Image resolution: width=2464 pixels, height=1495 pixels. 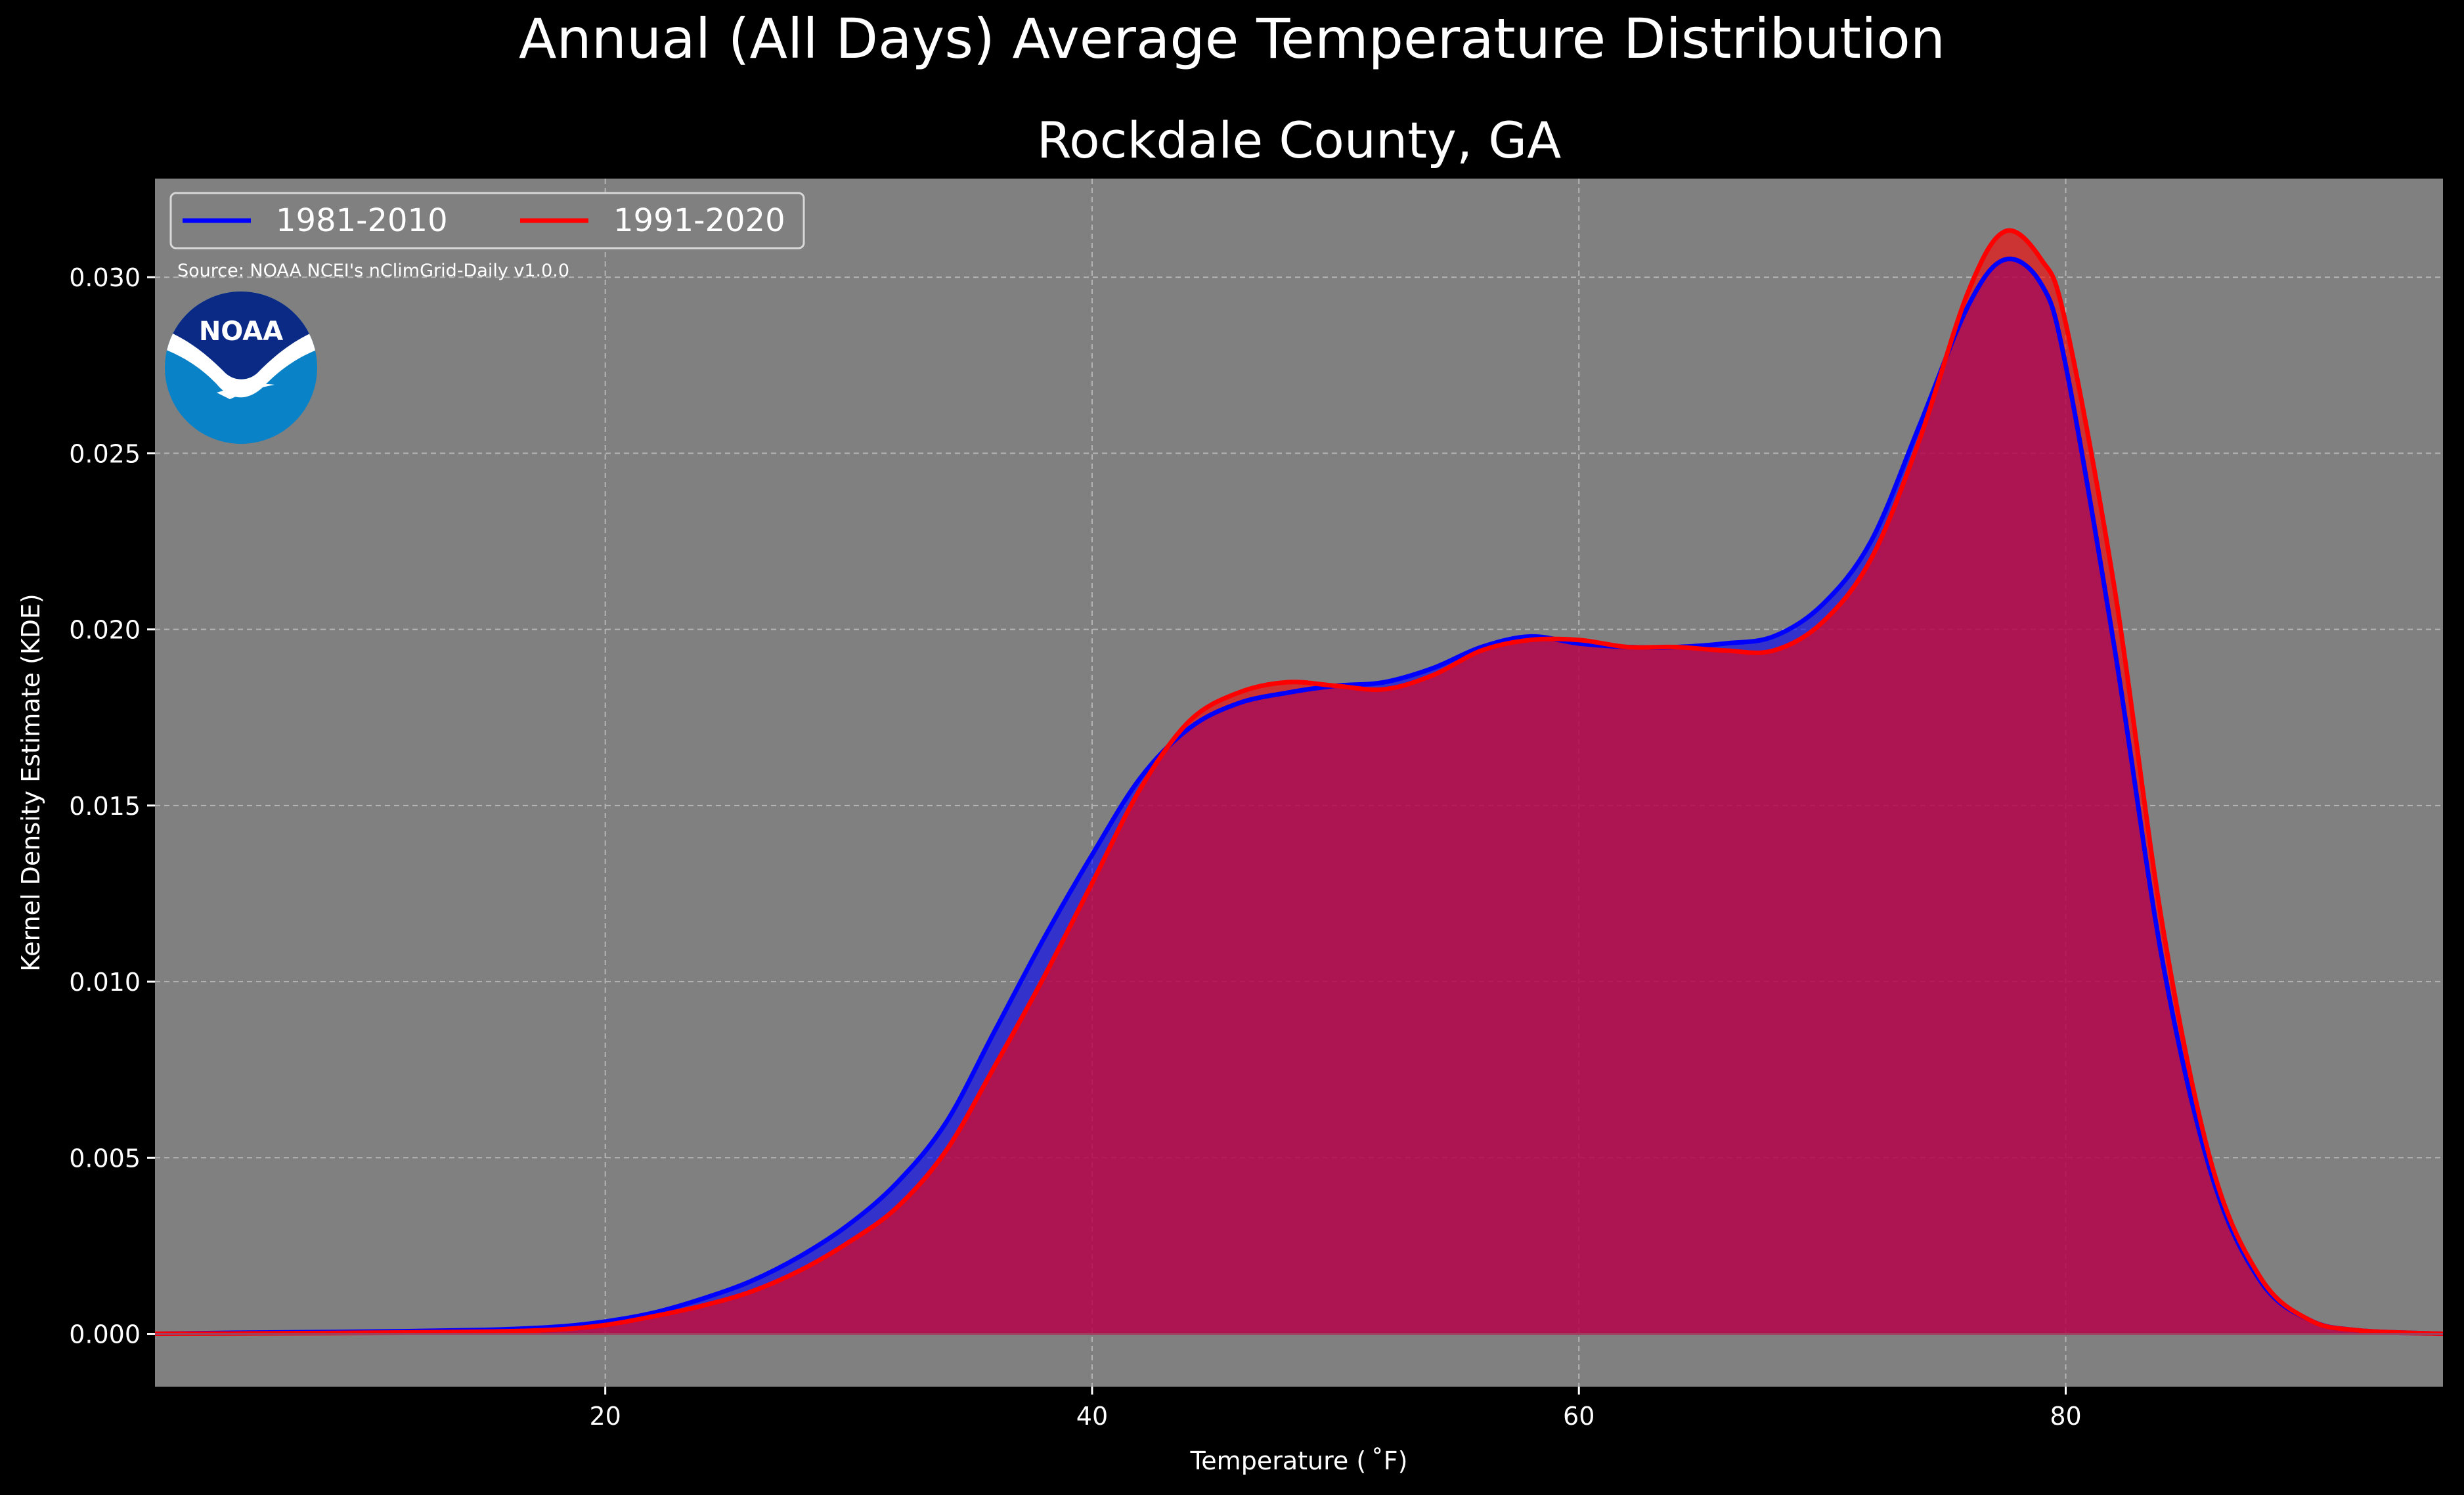 What do you see at coordinates (362, 220) in the screenshot?
I see `legend-label-1981-2010: 1981-2010` at bounding box center [362, 220].